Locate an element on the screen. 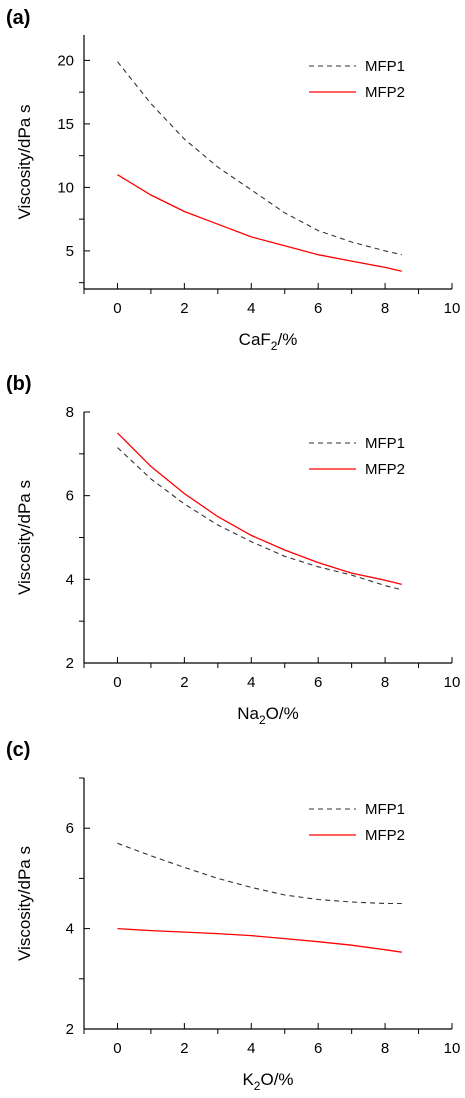 Image resolution: width=465 pixels, height=1098 pixels. x-axis-title: Na2O/% is located at coordinates (267, 715).